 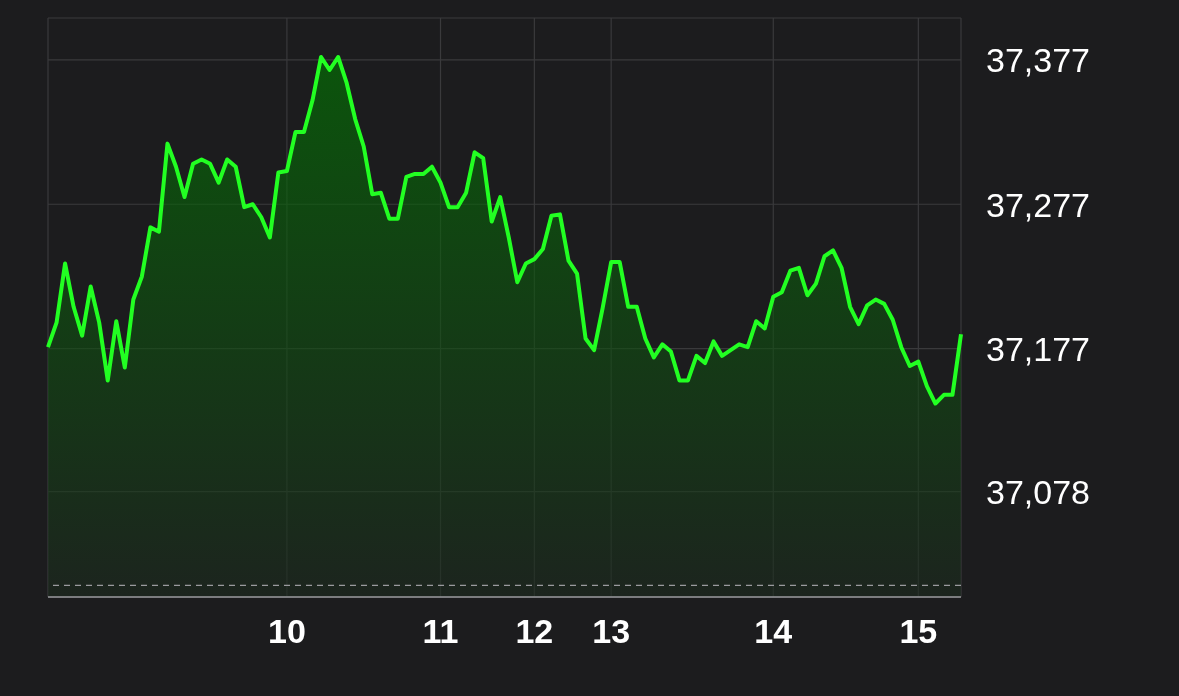 I want to click on x-tick-label: 15, so click(x=918, y=631).